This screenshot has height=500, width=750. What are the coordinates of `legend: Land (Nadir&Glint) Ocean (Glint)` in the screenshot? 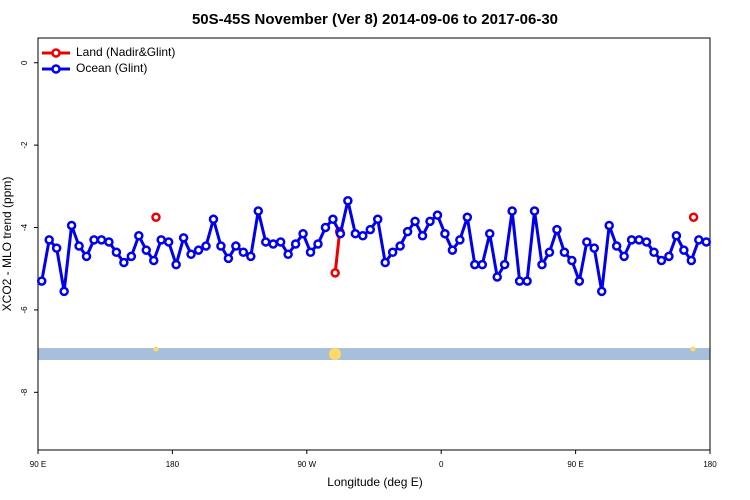 It's located at (108, 60).